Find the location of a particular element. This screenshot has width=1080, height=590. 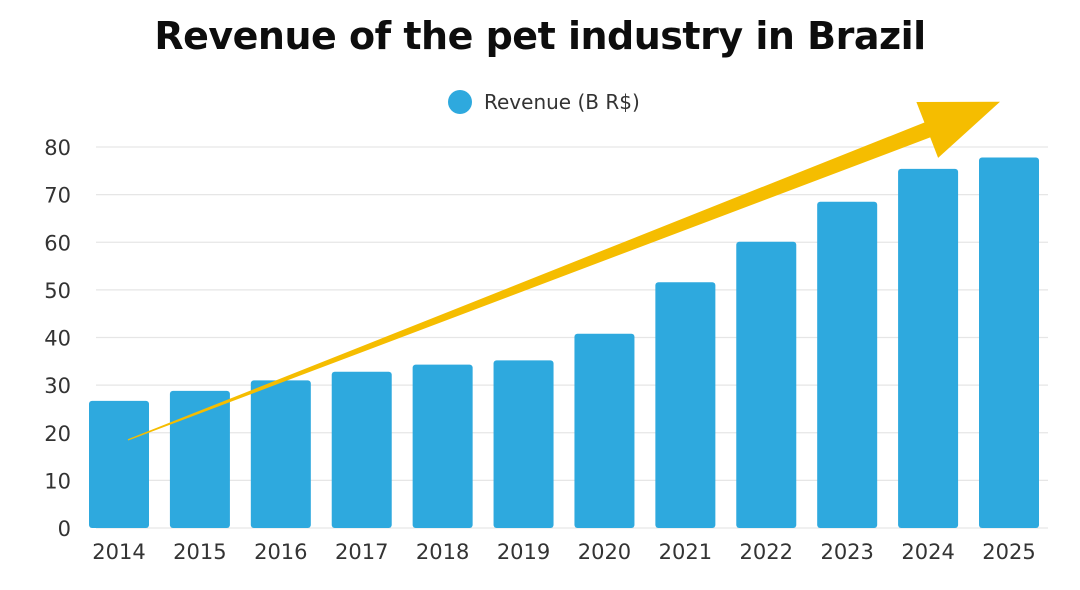

x-tick-label: 2018 is located at coordinates (442, 552).